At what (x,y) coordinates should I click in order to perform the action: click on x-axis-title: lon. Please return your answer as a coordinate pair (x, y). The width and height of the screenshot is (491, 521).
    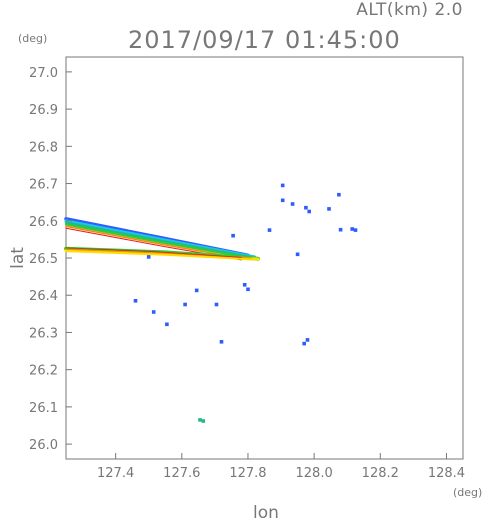
    Looking at the image, I should click on (266, 512).